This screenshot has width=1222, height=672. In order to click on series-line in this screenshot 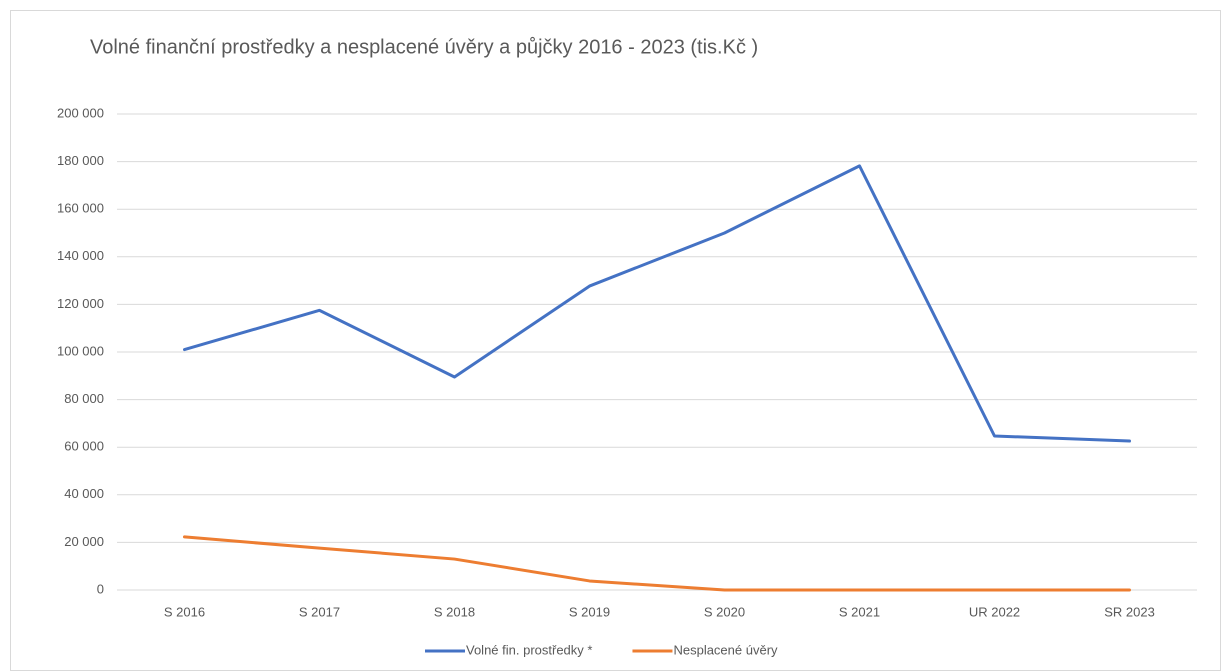, I will do `click(657, 563)`.